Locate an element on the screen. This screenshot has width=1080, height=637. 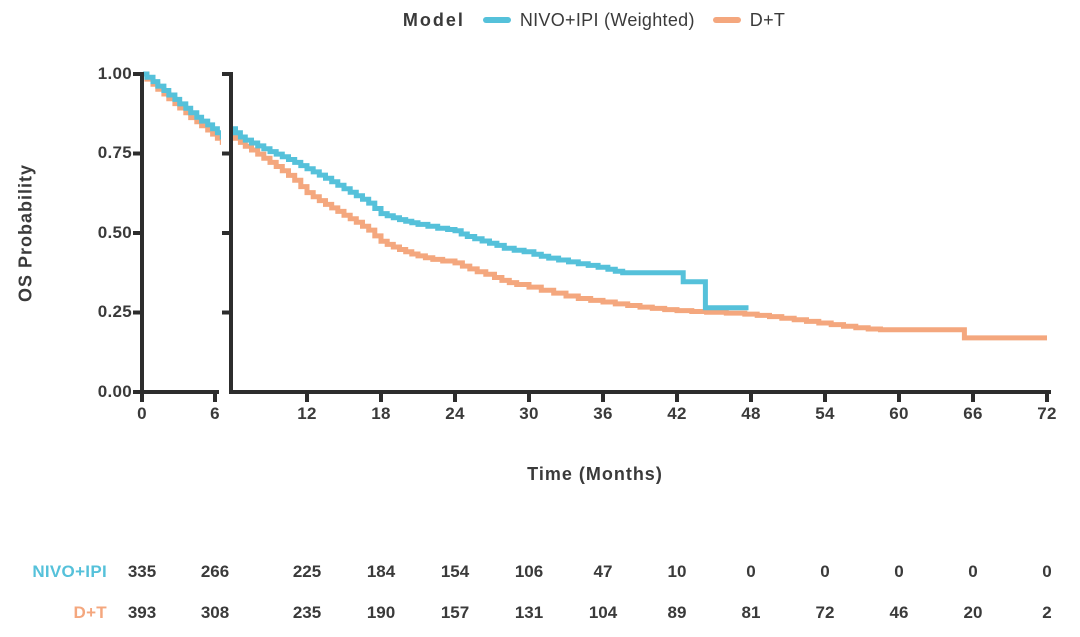
y-tick-label: 0.50 is located at coordinates (114, 232).